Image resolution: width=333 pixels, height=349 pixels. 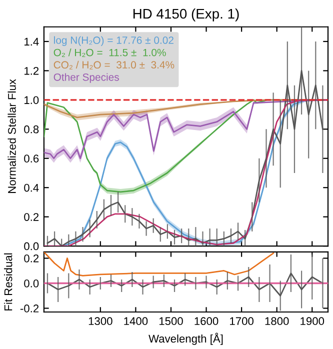 What do you see at coordinates (86, 78) in the screenshot?
I see `text: Other Species` at bounding box center [86, 78].